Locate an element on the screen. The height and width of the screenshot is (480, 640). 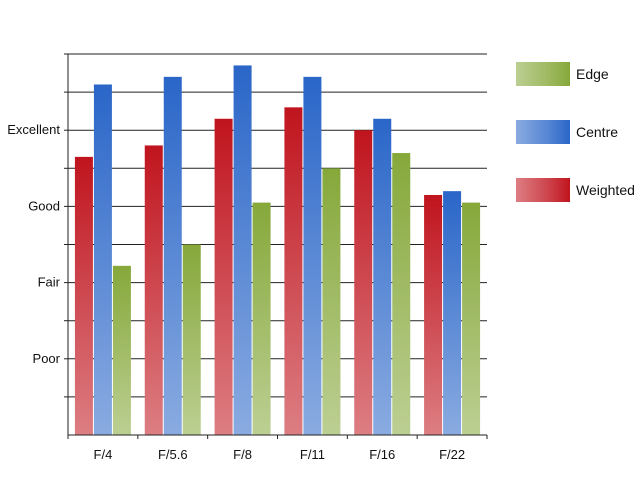
legend-swatch-weighted is located at coordinates (543, 190).